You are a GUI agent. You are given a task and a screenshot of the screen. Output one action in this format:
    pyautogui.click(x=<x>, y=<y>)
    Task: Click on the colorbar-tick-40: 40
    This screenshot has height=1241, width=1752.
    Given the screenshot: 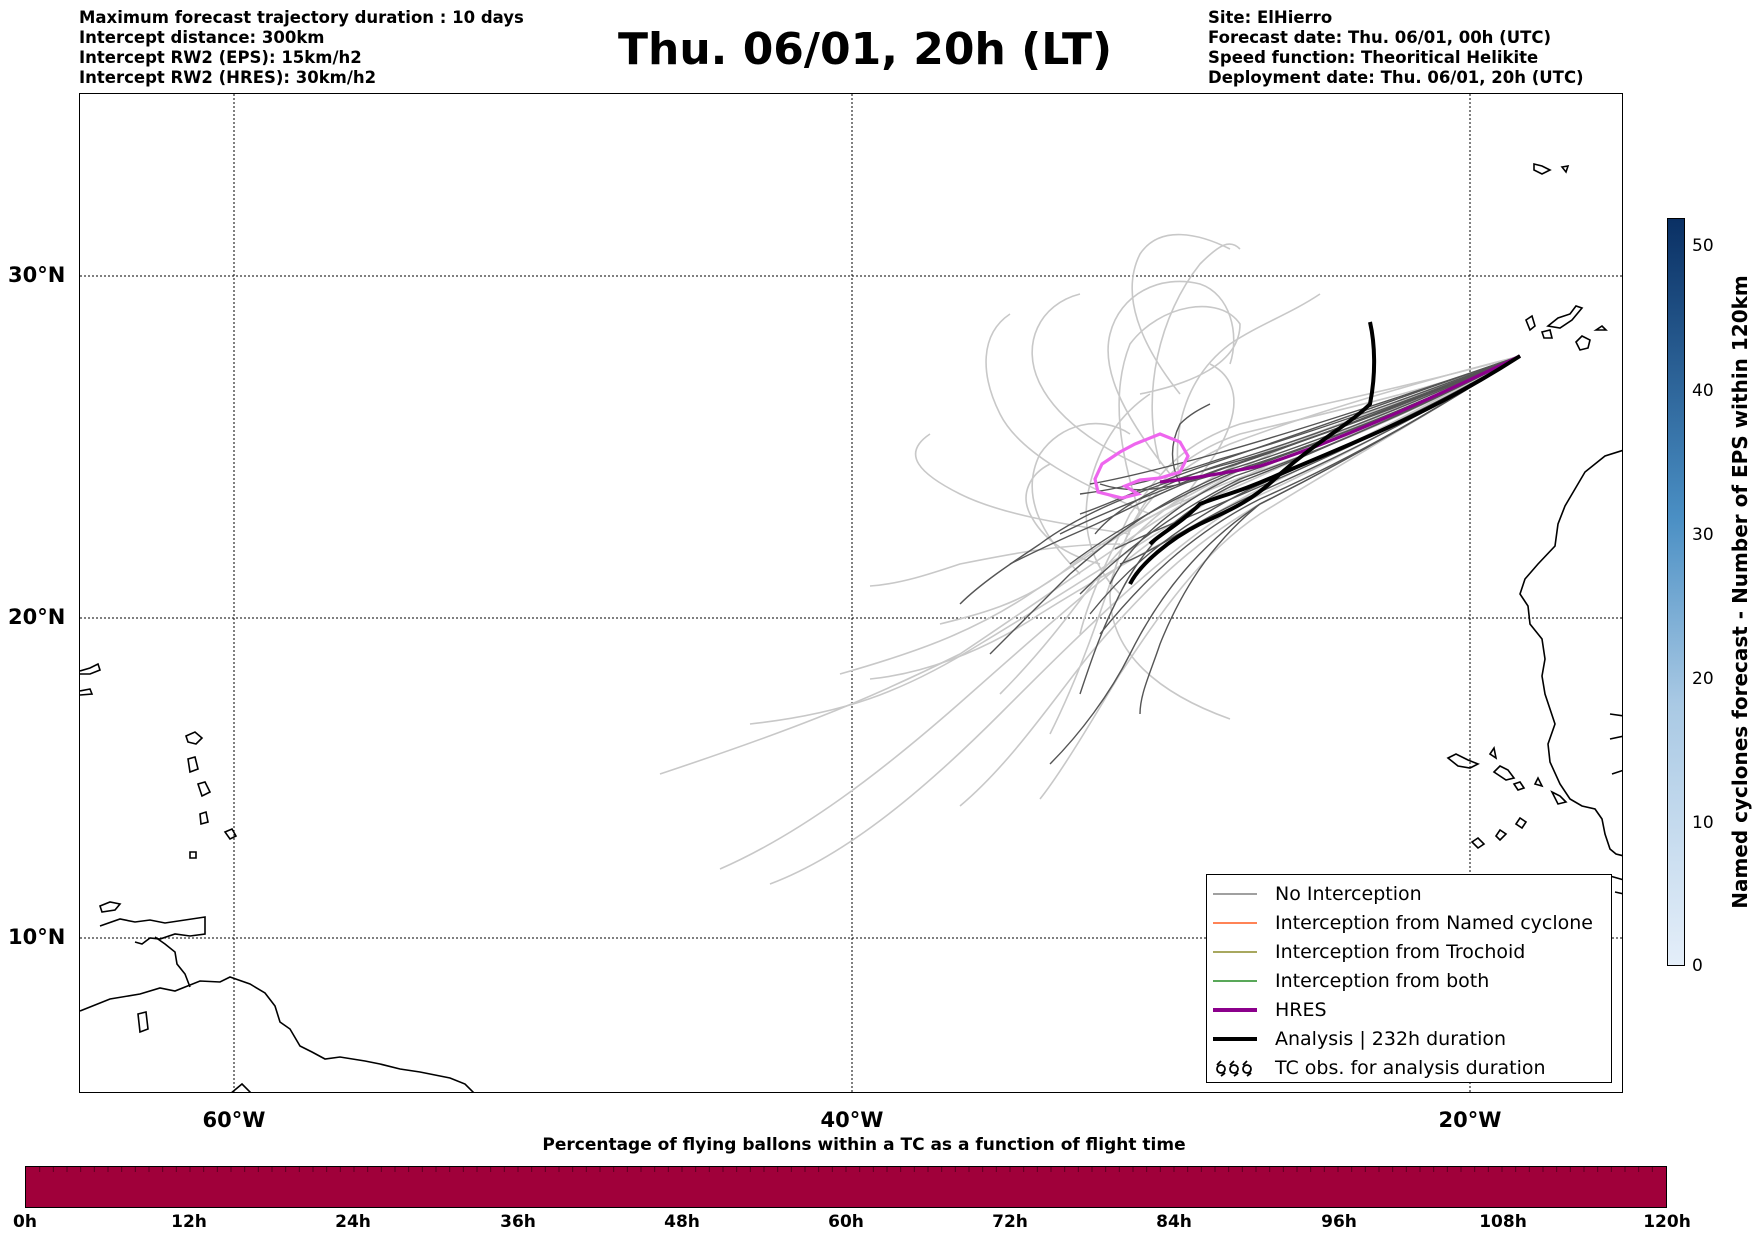 What is the action you would take?
    pyautogui.click(x=1703, y=391)
    